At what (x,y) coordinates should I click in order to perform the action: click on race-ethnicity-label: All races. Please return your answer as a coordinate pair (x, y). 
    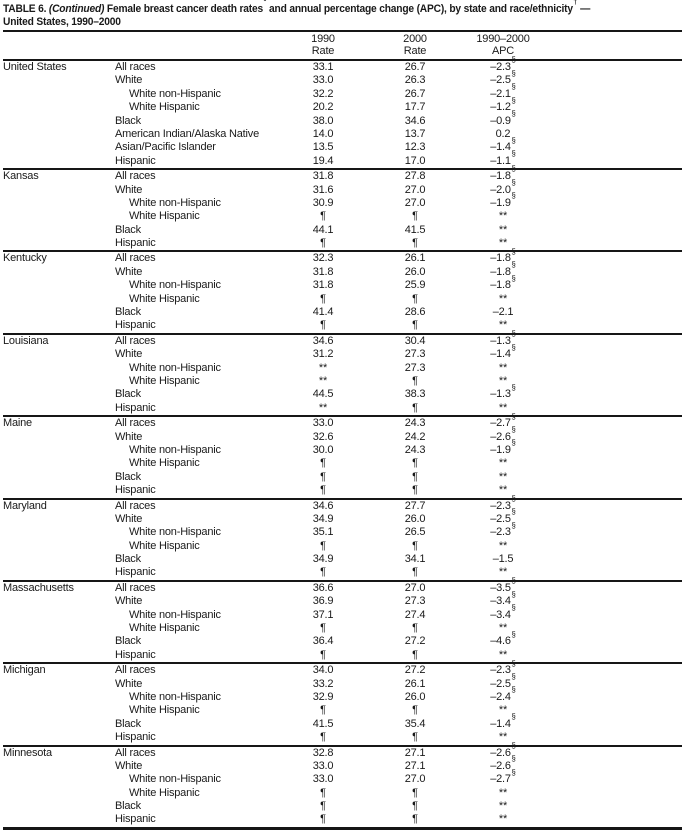
    Looking at the image, I should click on (135, 67).